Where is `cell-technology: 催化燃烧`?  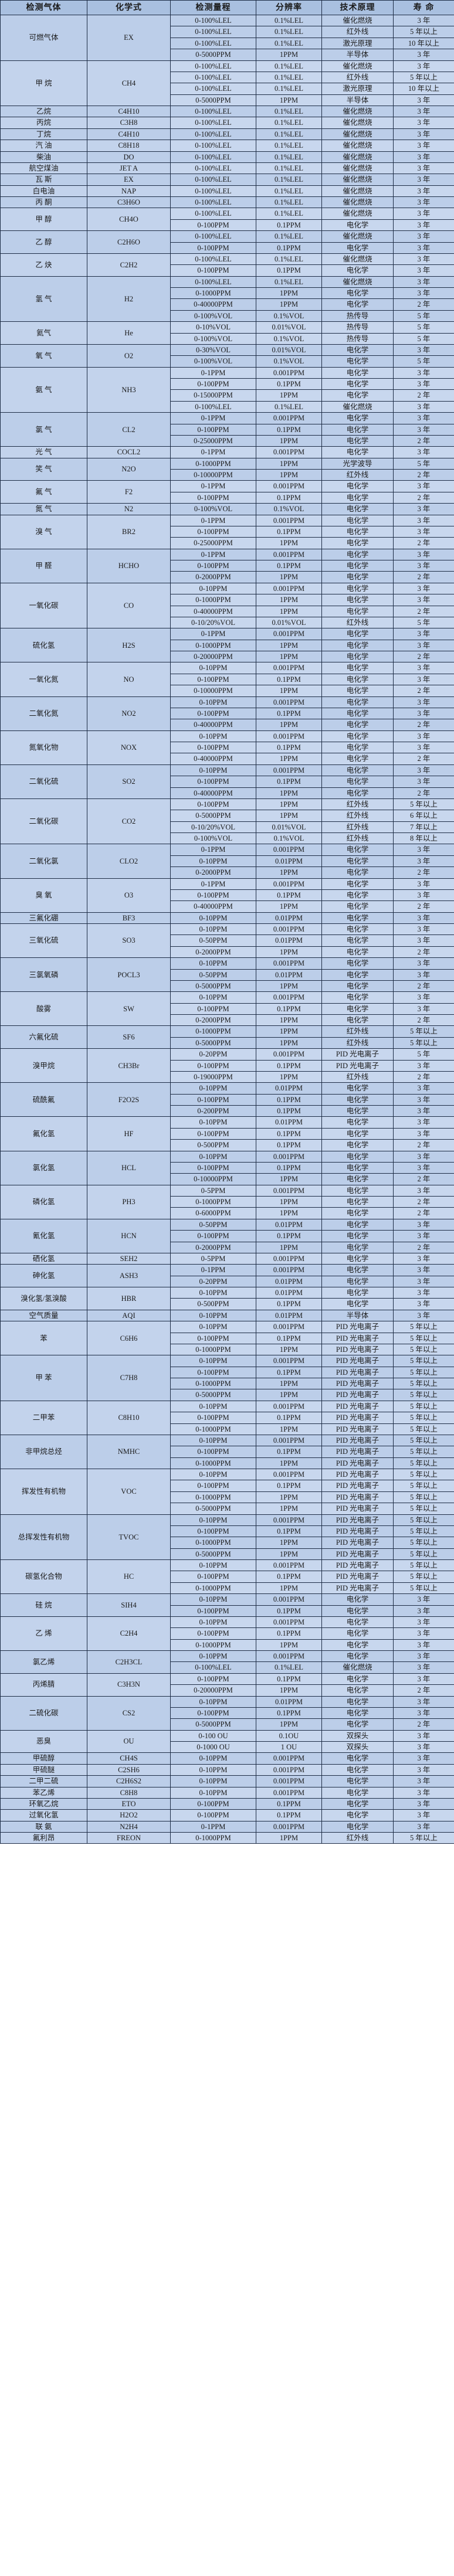
cell-technology: 催化燃烧 is located at coordinates (357, 135).